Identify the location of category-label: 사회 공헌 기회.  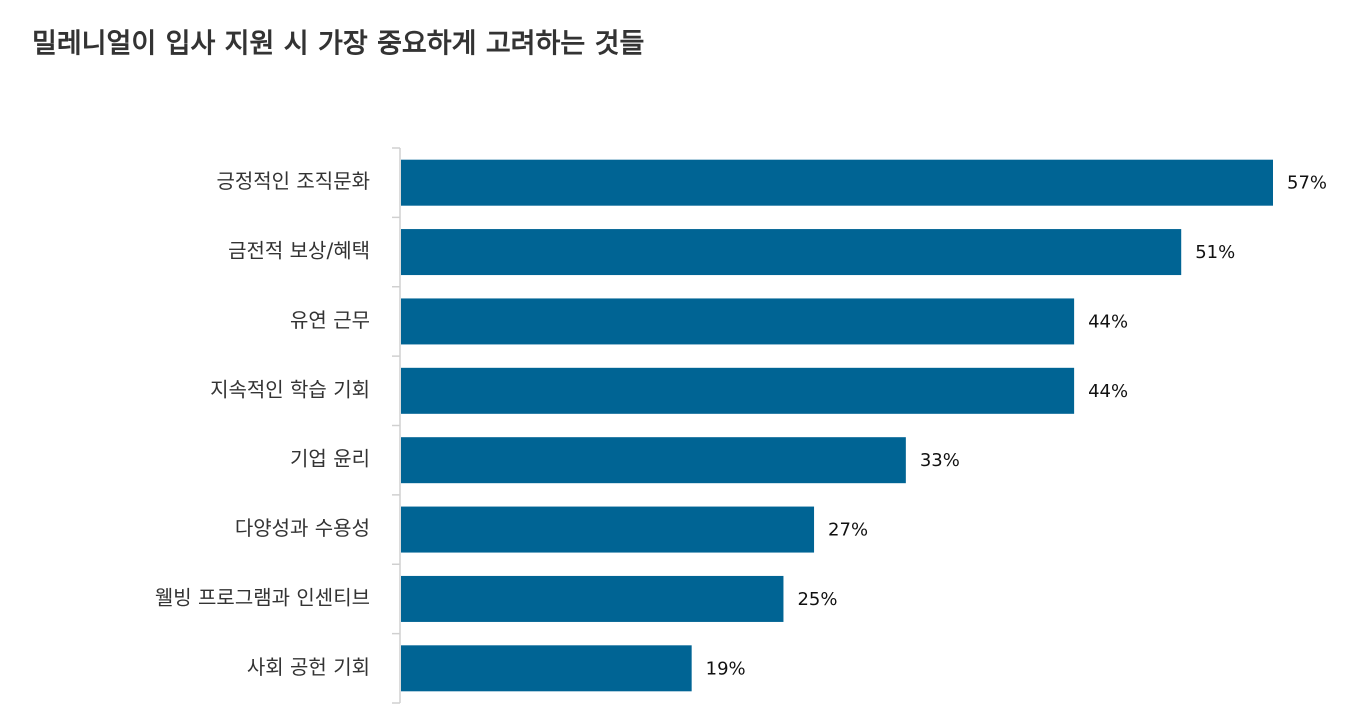
(308, 667).